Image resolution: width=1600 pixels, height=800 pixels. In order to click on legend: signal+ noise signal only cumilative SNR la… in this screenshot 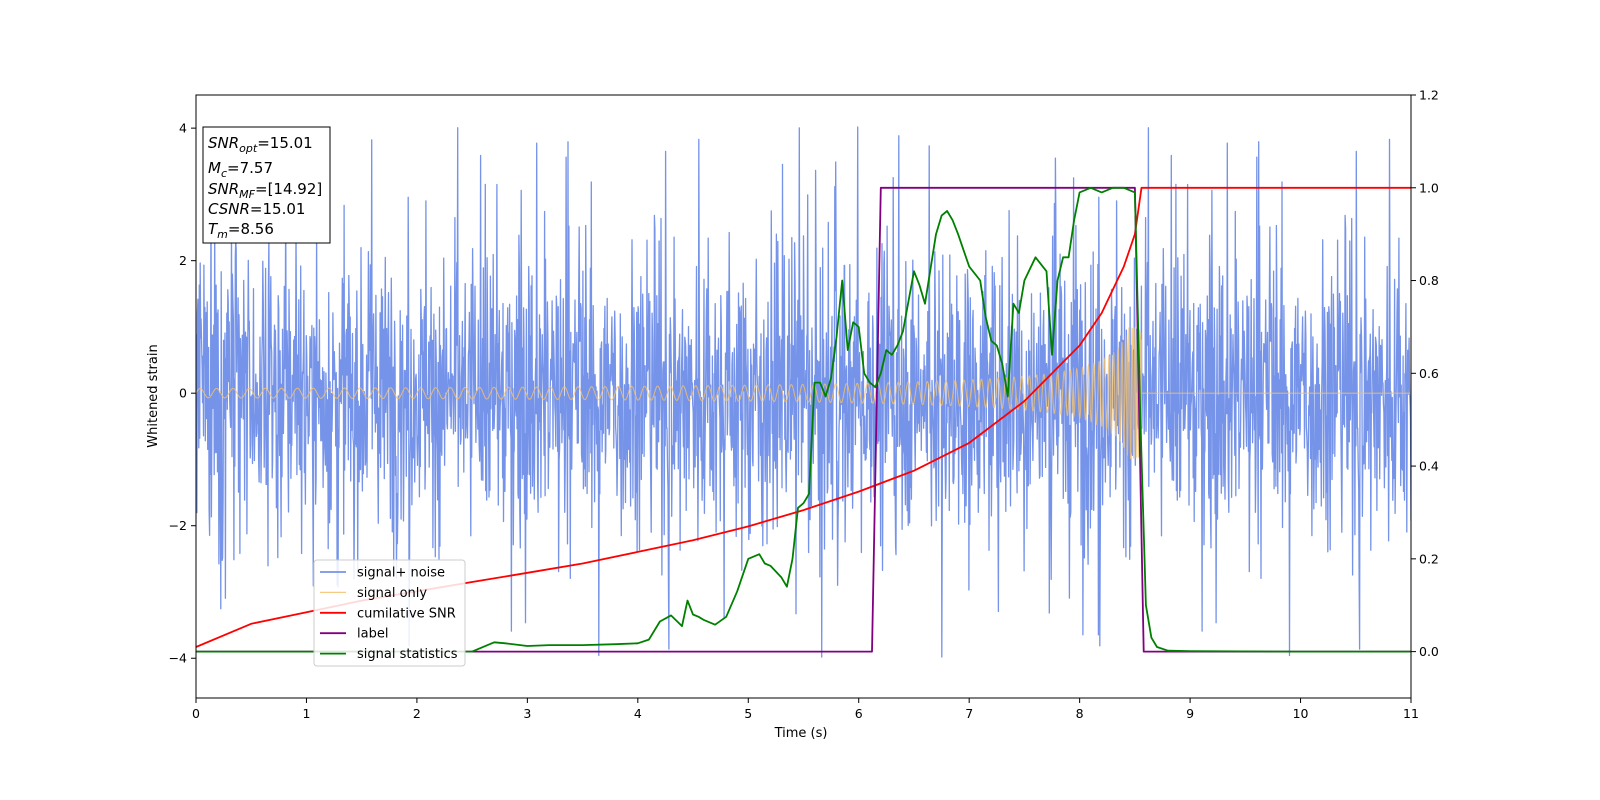, I will do `click(389, 613)`.